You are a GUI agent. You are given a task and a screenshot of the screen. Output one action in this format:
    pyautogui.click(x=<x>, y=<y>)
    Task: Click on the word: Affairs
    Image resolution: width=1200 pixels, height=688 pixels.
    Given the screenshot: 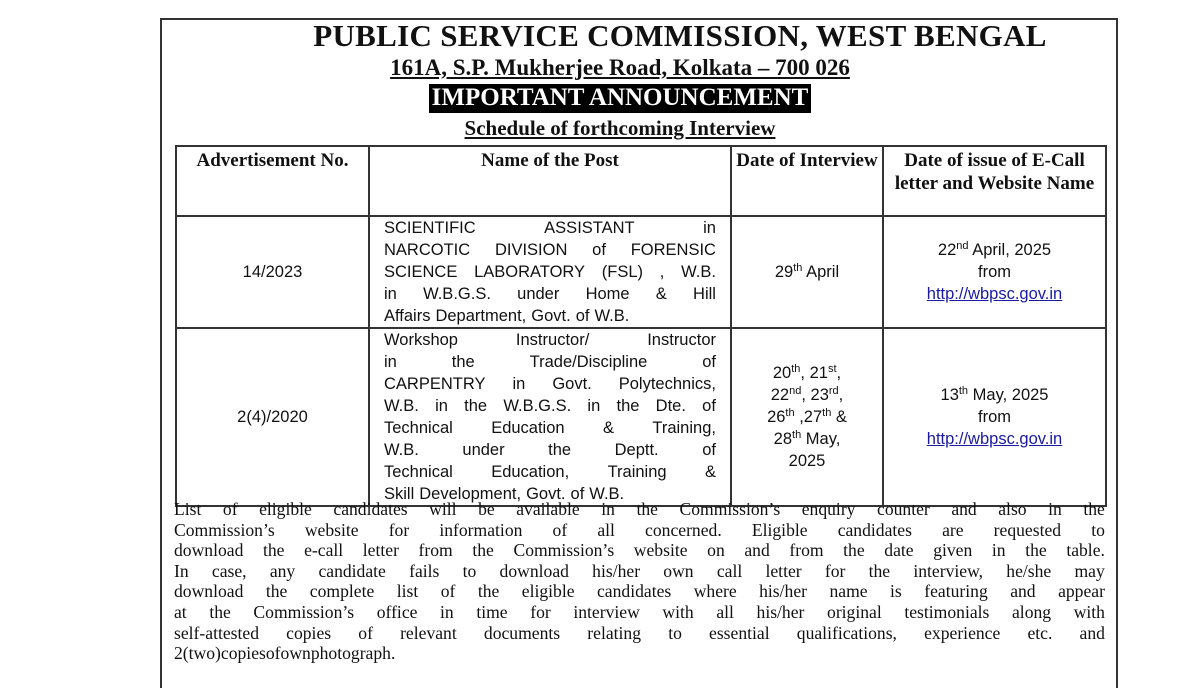 What is the action you would take?
    pyautogui.click(x=407, y=316)
    